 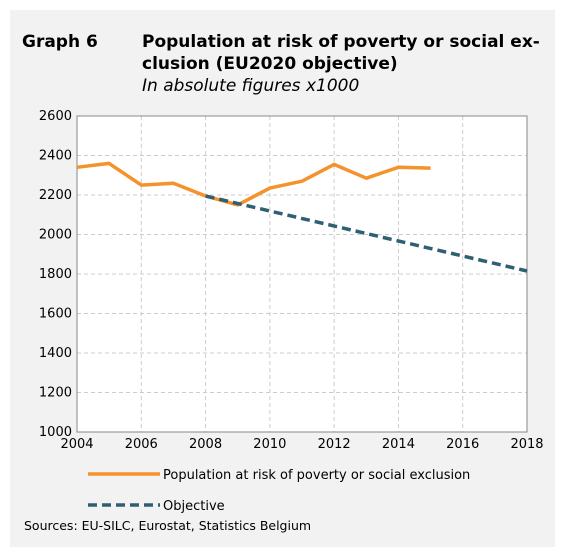 I want to click on y-tick-label: 1000, so click(x=55, y=432).